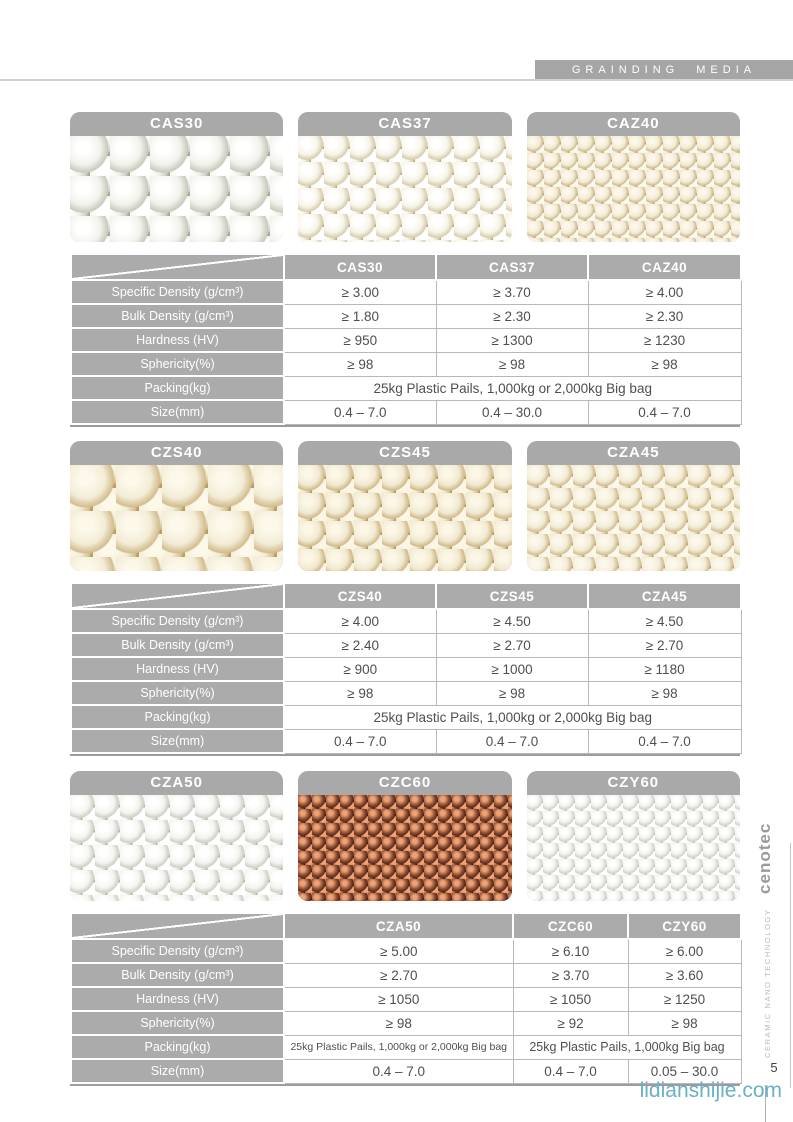 The width and height of the screenshot is (793, 1122). What do you see at coordinates (405, 189) in the screenshot?
I see `beads-photo-cas37` at bounding box center [405, 189].